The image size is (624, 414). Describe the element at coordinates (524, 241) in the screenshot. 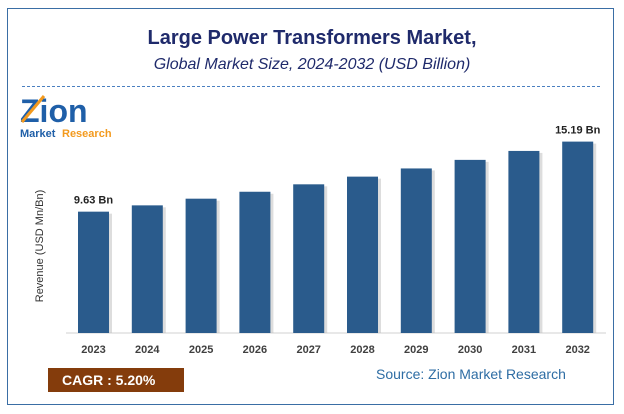

I see `bar-2031` at that location.